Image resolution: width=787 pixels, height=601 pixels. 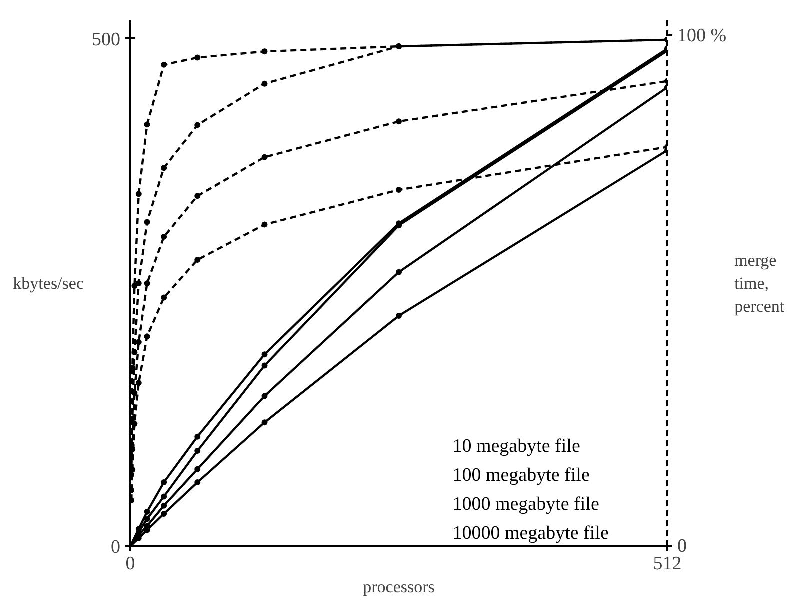 I want to click on y-axis-title: kbytes/sec, so click(x=48, y=283).